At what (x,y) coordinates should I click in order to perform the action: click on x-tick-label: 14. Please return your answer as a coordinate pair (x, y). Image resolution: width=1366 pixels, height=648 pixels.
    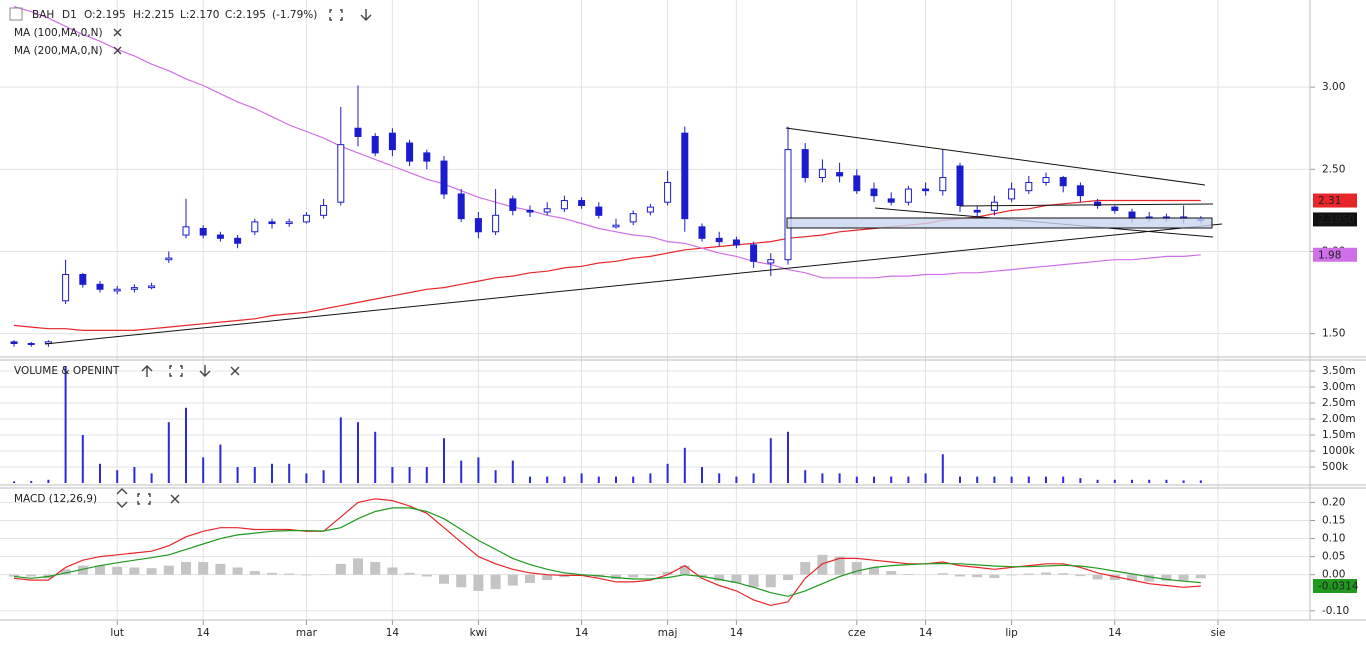
    Looking at the image, I should click on (737, 633).